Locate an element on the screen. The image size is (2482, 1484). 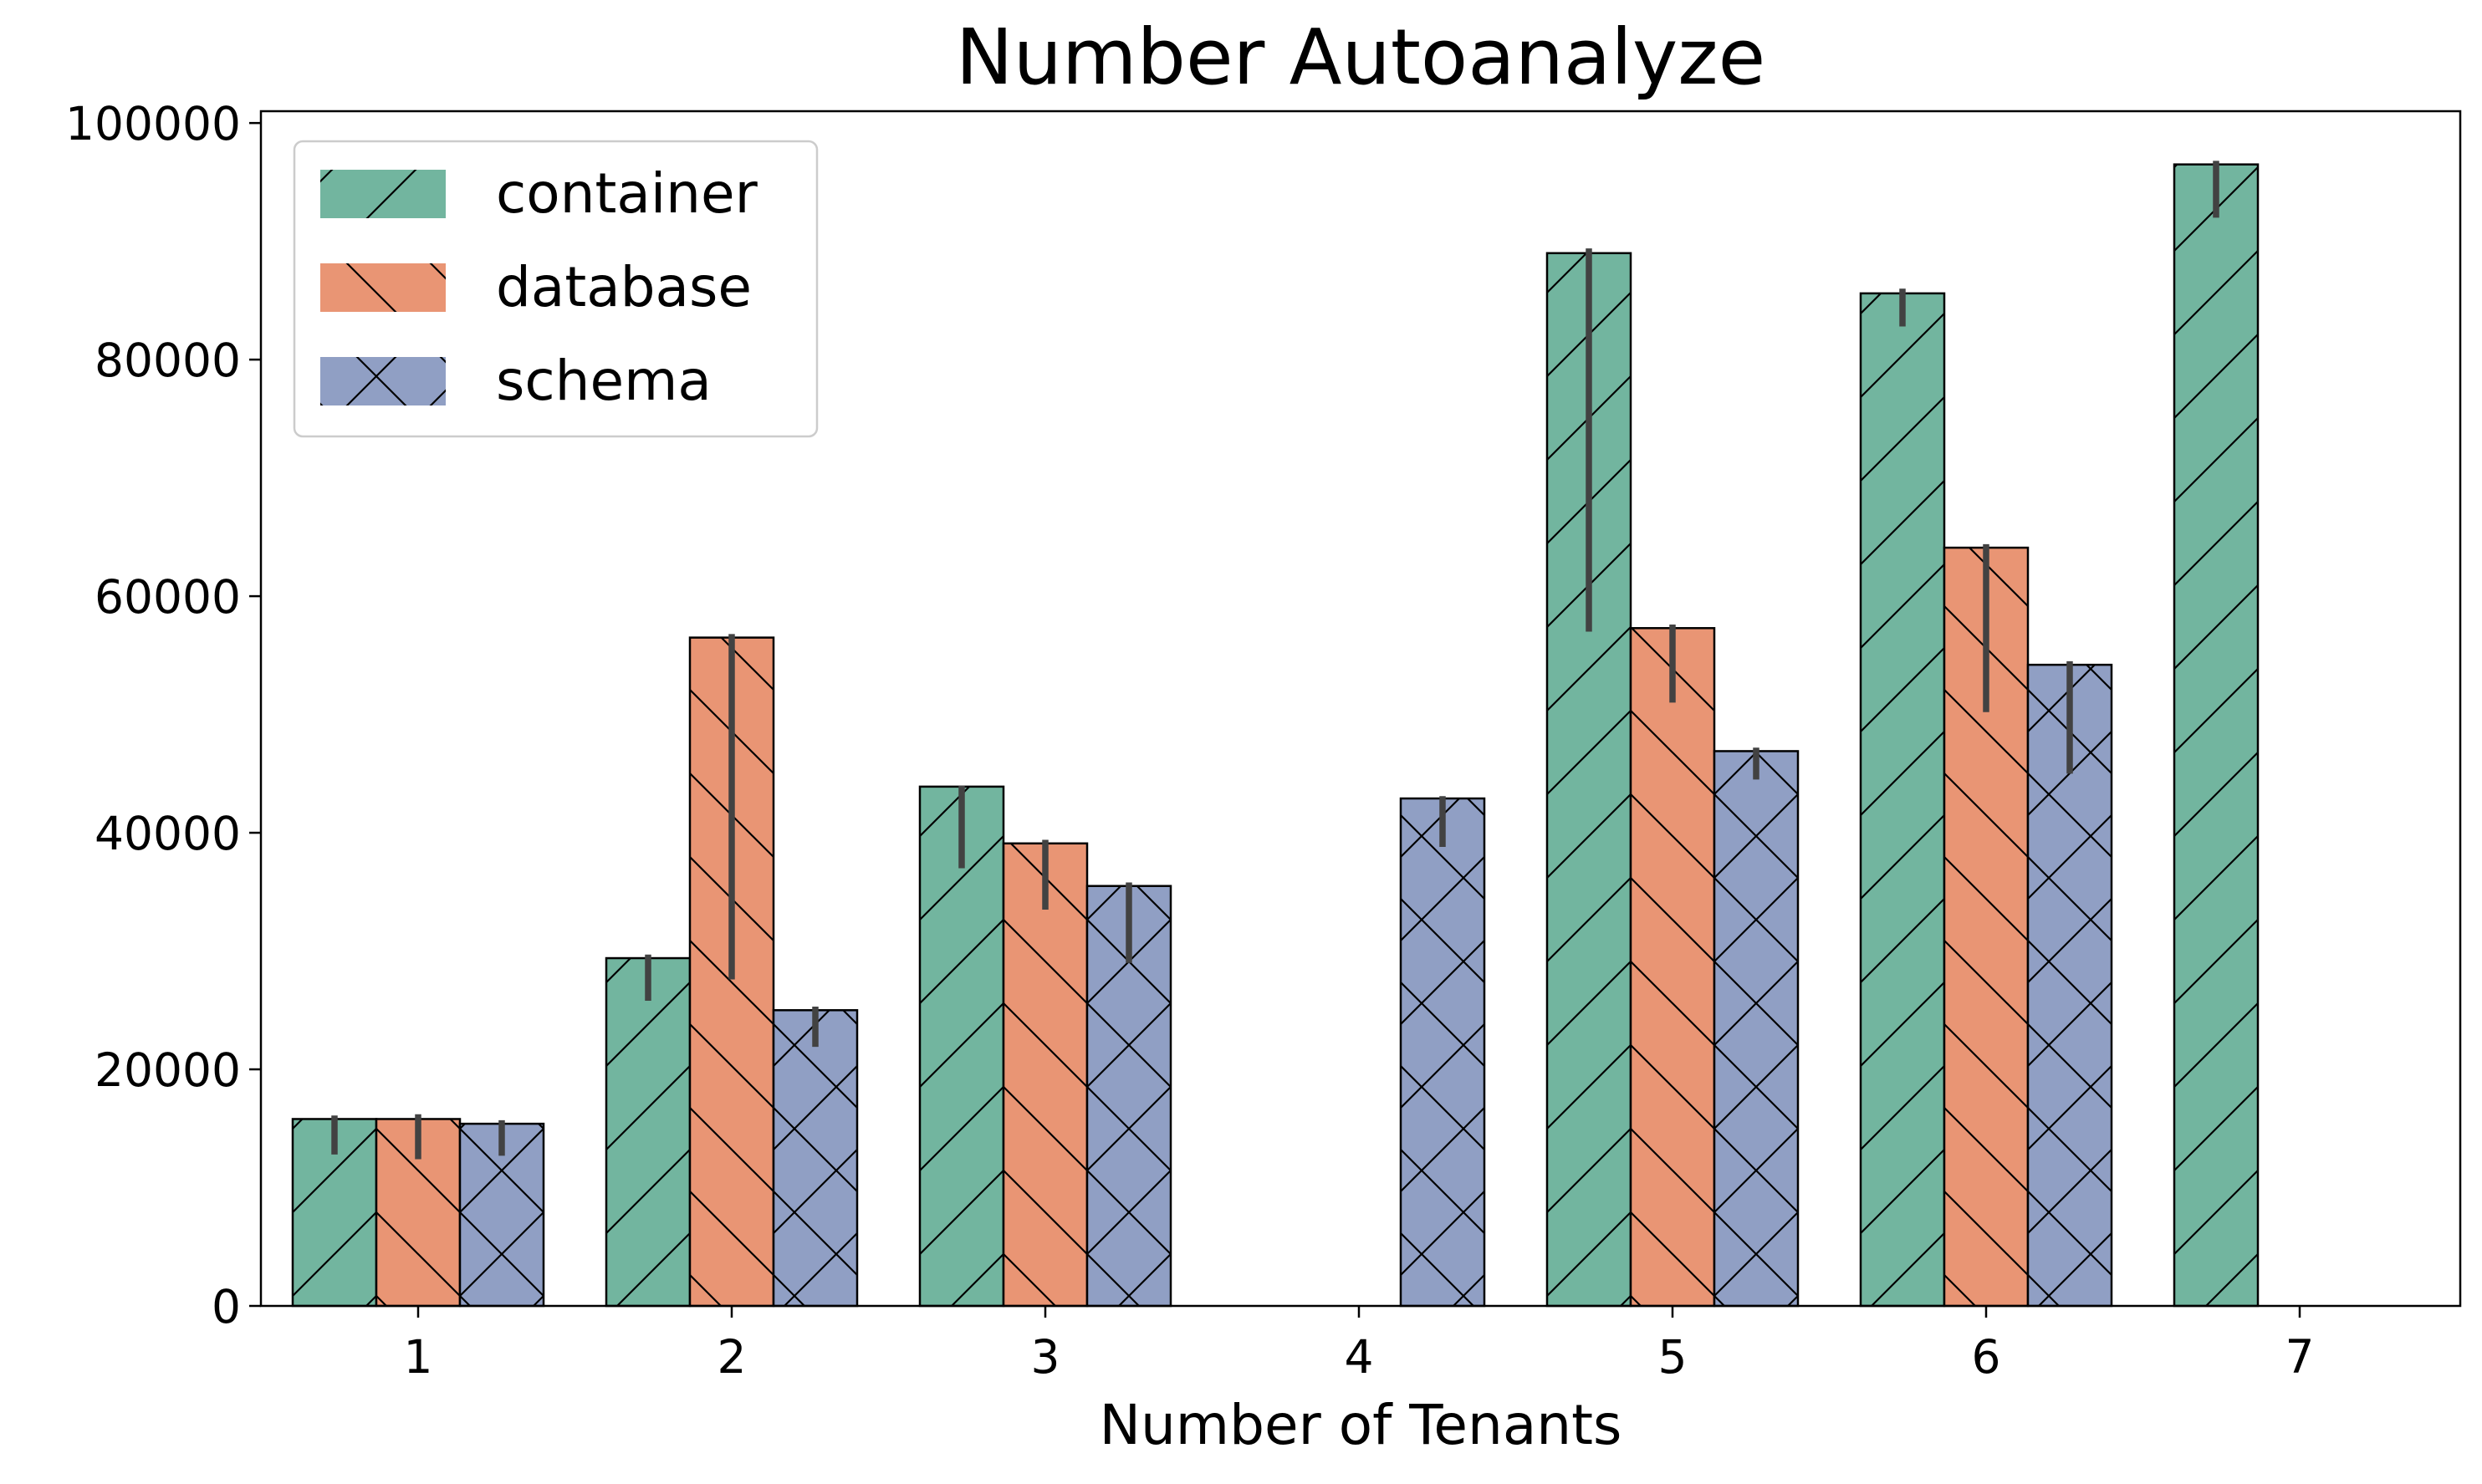
x-axis-label: Number of Tenants is located at coordinates (1361, 1425).